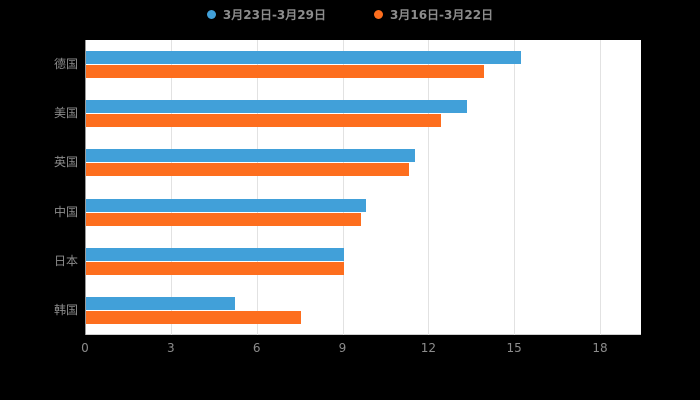 The width and height of the screenshot is (700, 400). I want to click on legend: 3月23日-3月29日 3月16日-3月22日, so click(350, 14).